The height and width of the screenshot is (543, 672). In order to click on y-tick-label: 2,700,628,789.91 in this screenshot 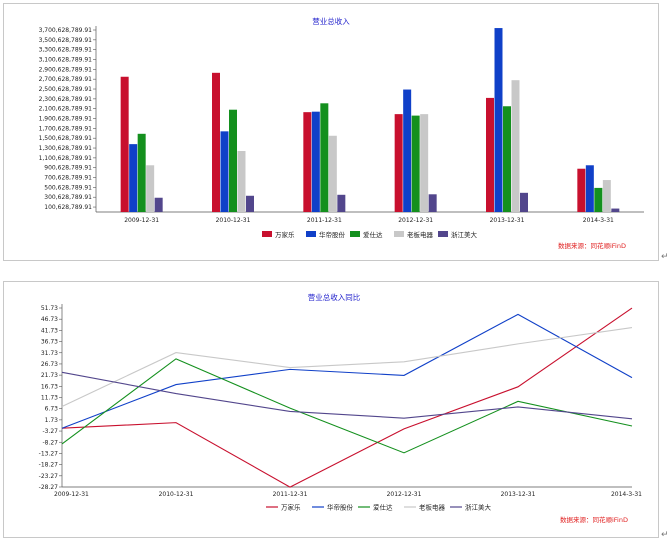, I will do `click(66, 79)`.